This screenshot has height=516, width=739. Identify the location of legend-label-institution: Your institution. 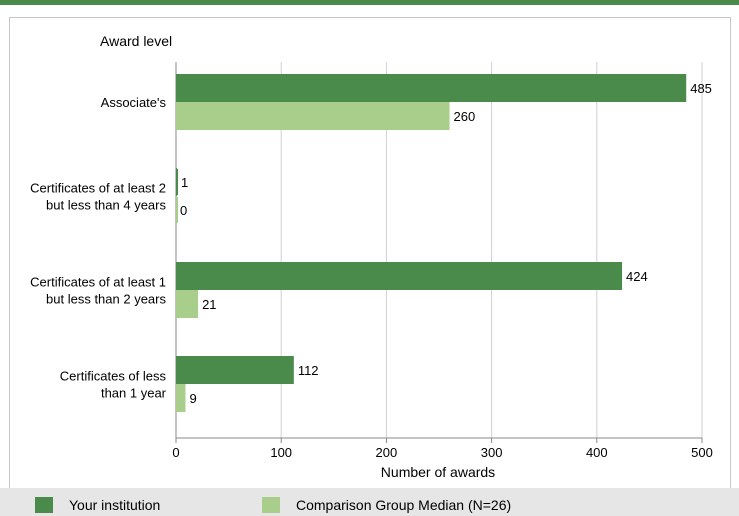
(115, 505).